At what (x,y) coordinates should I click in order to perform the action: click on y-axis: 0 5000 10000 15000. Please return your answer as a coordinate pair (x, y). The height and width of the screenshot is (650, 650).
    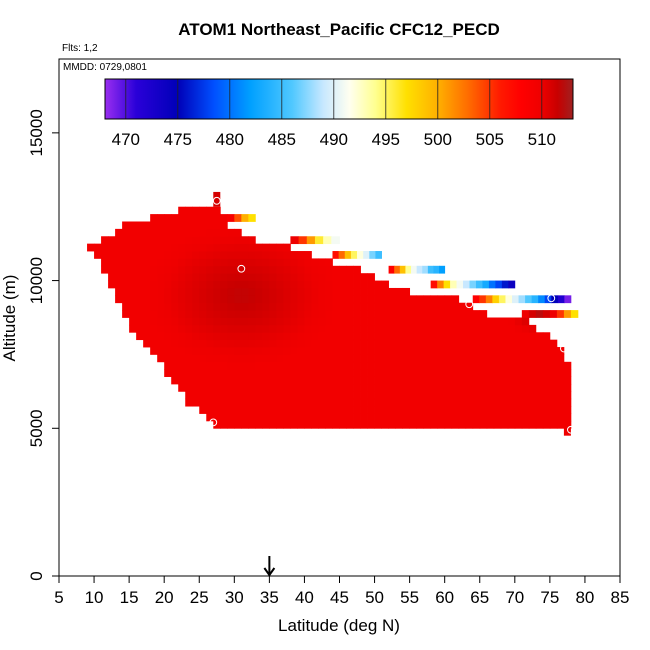
    Looking at the image, I should click on (43, 345).